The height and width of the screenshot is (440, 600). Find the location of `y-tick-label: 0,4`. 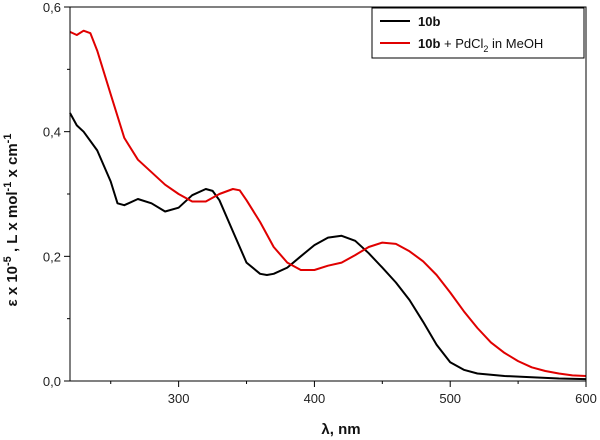

y-tick-label: 0,4 is located at coordinates (52, 132).